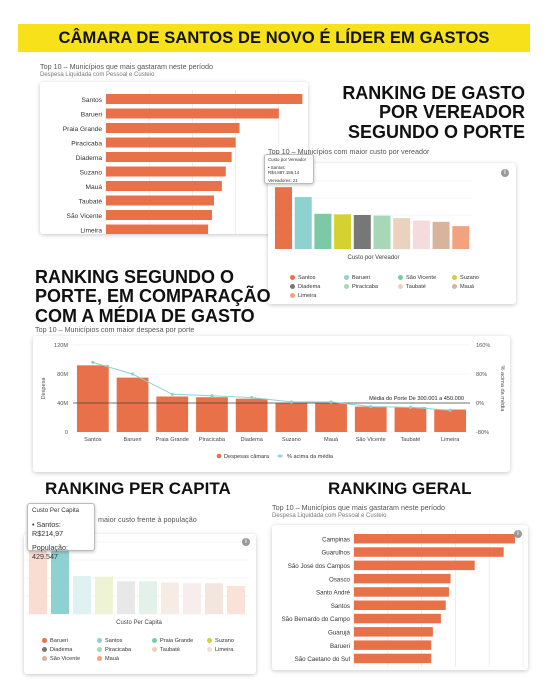  What do you see at coordinates (421, 278) in the screenshot?
I see `legend-label: São Vicente` at bounding box center [421, 278].